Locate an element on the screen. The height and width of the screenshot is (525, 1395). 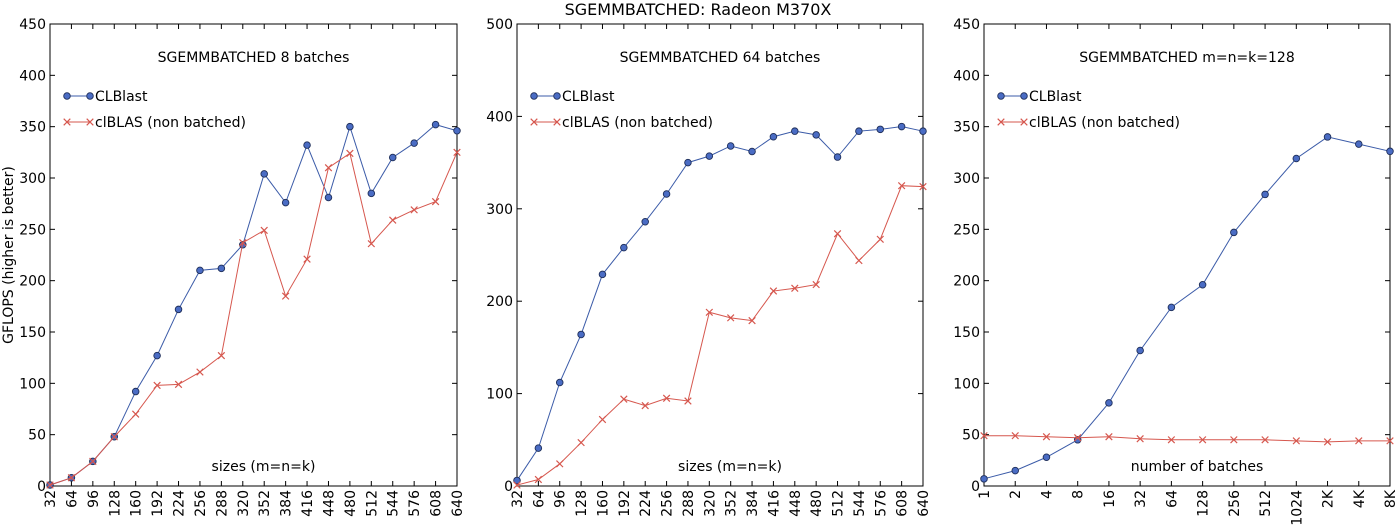
legend-entry-clblast: CLBlast is located at coordinates (105, 97).